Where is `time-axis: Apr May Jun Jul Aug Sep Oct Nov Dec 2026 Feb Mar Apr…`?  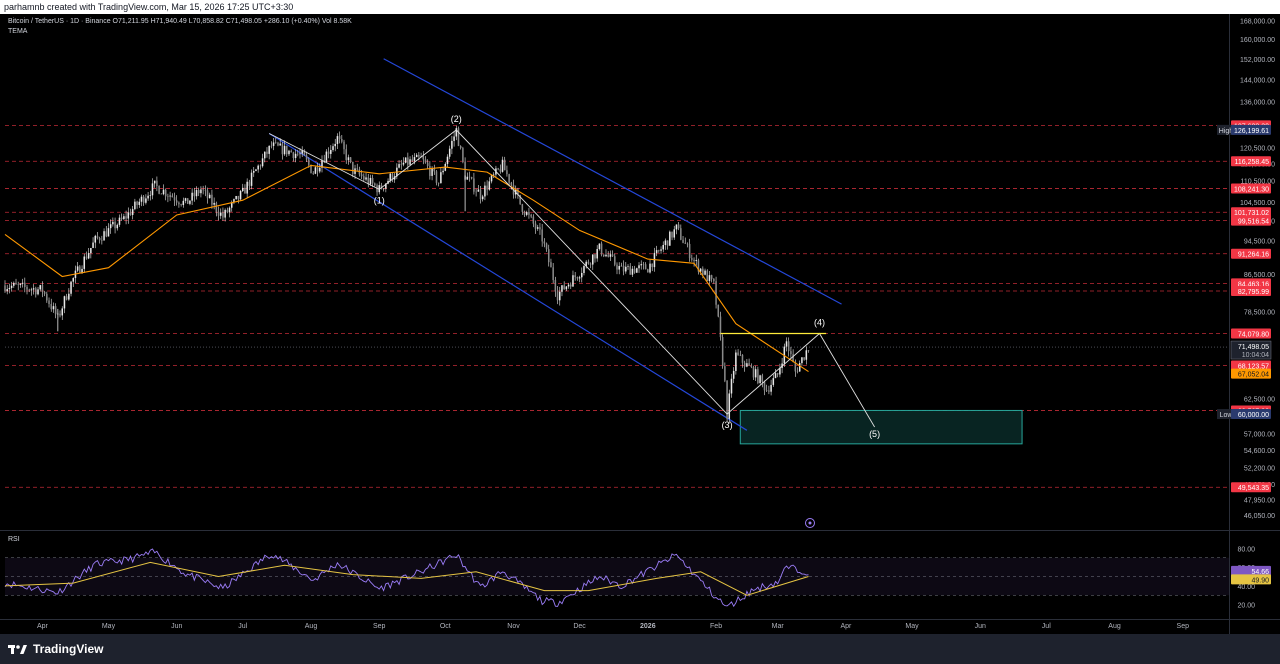 time-axis: Apr May Jun Jul Aug Sep Oct Nov Dec 2026 Feb Mar Apr… is located at coordinates (613, 626).